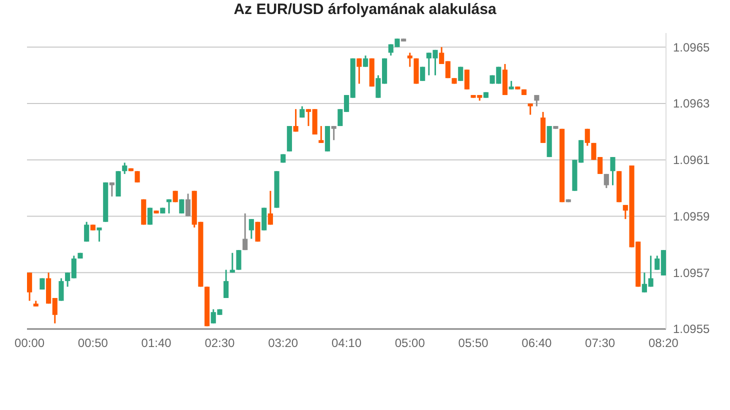  I want to click on x-tick-label: 07:30, so click(600, 343).